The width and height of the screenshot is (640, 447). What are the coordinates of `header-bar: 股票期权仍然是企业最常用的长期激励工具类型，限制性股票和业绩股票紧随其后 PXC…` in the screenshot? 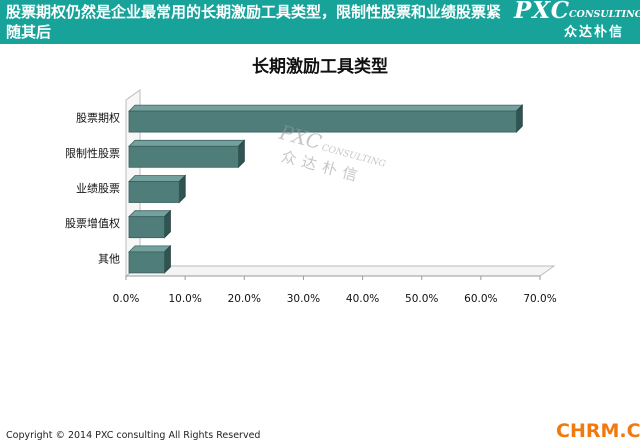 It's located at (320, 22).